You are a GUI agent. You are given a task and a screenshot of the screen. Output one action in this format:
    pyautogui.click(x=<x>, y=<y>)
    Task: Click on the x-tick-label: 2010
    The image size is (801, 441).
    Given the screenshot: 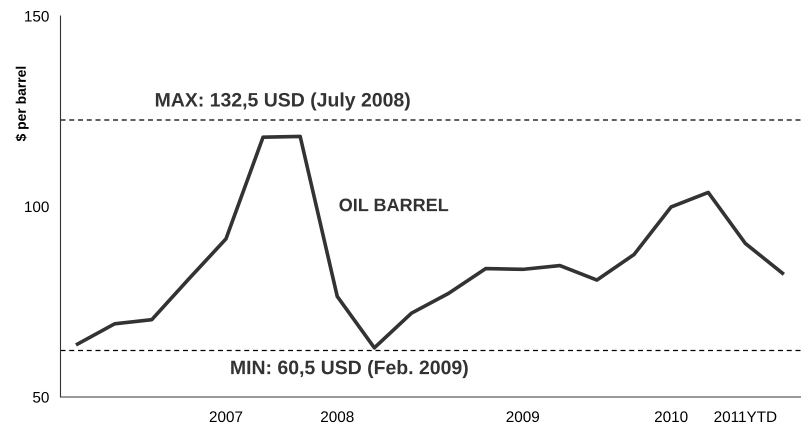 What is the action you would take?
    pyautogui.click(x=671, y=416)
    